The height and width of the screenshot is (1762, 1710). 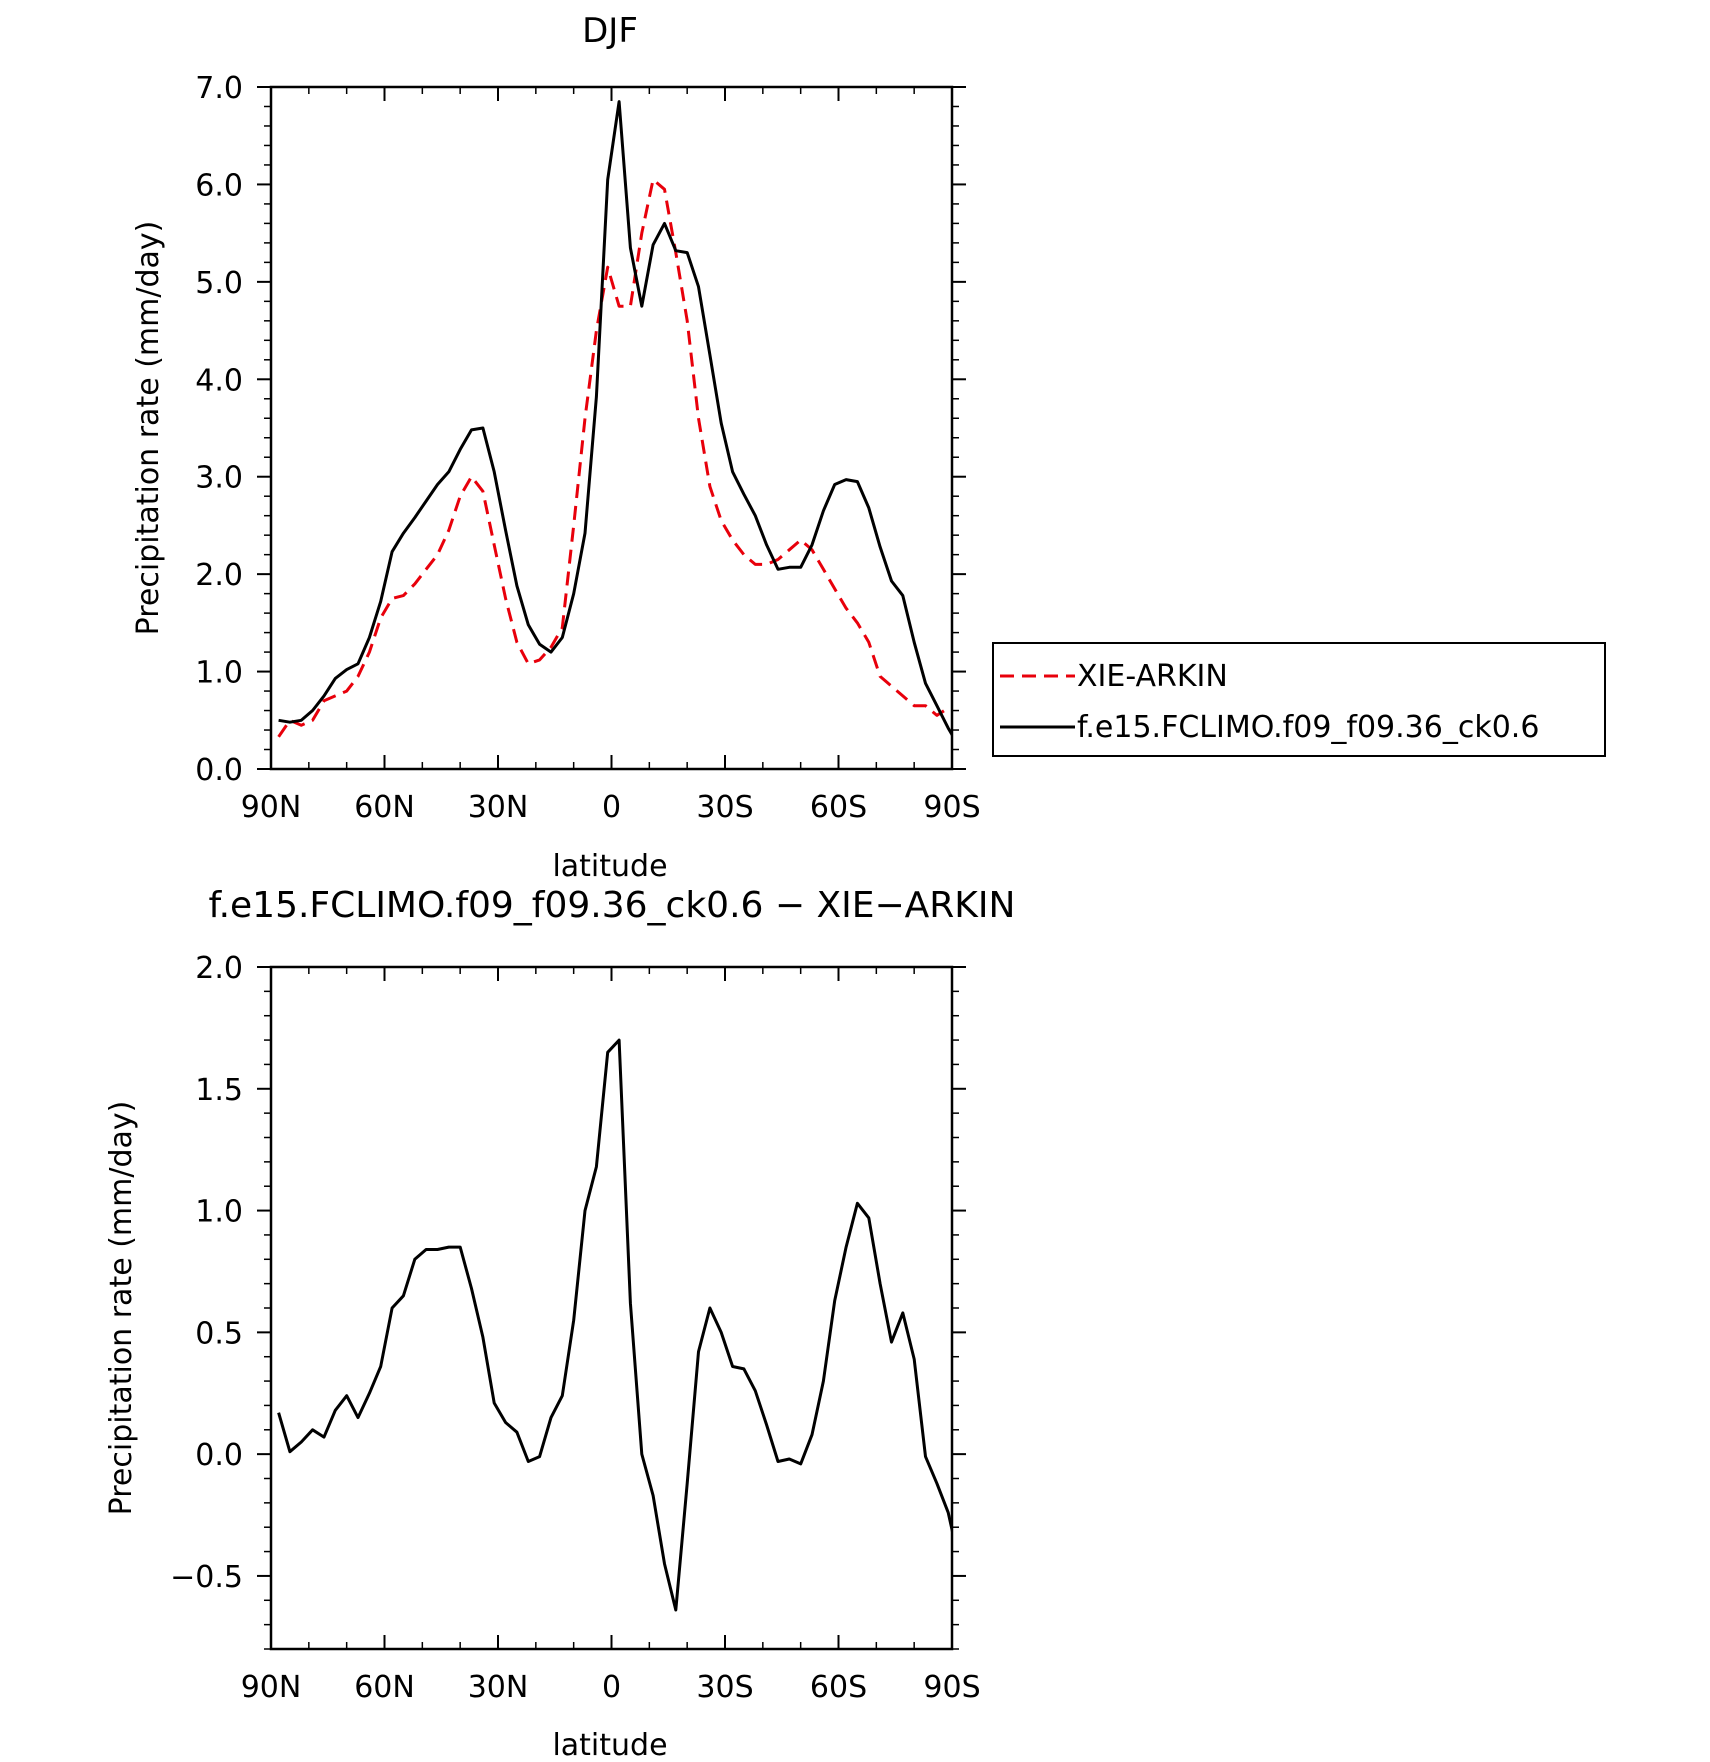 What do you see at coordinates (610, 31) in the screenshot?
I see `top-panel-title: DJF` at bounding box center [610, 31].